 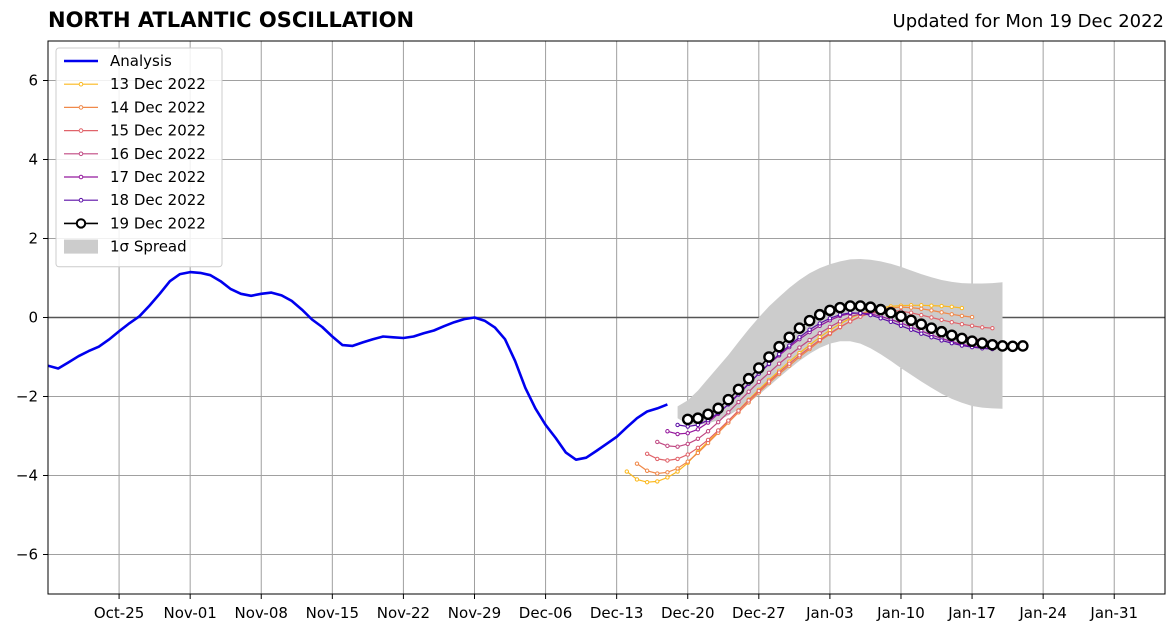 I want to click on legend-label: 16 Dec 2022, so click(x=158, y=154).